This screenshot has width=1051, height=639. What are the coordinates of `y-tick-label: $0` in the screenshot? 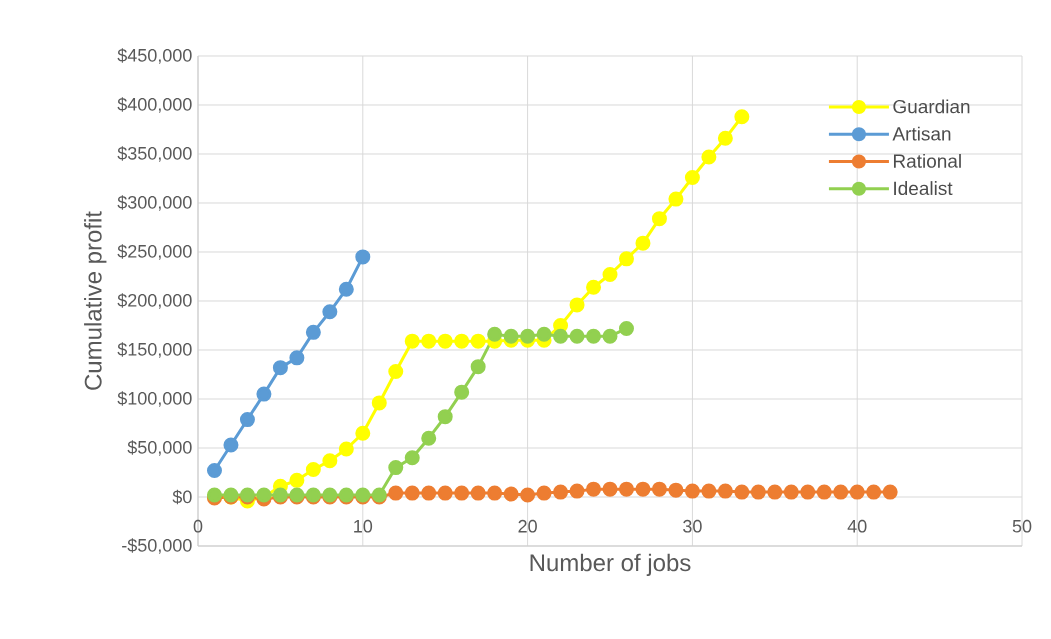 It's located at (182, 497).